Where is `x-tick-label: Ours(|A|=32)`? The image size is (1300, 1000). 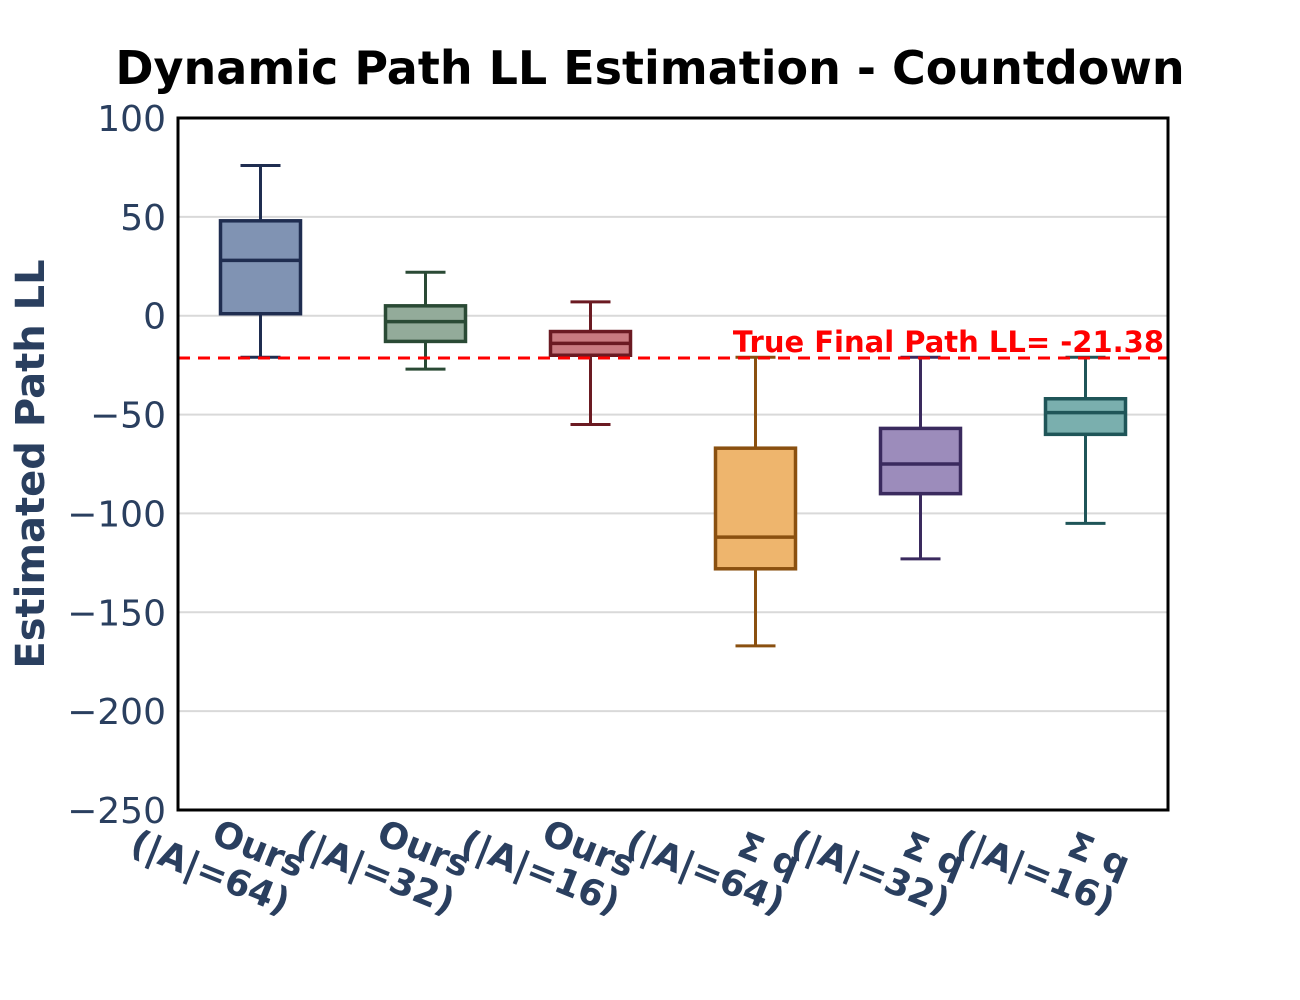 x-tick-label: Ours(|A|=32) is located at coordinates (382, 854).